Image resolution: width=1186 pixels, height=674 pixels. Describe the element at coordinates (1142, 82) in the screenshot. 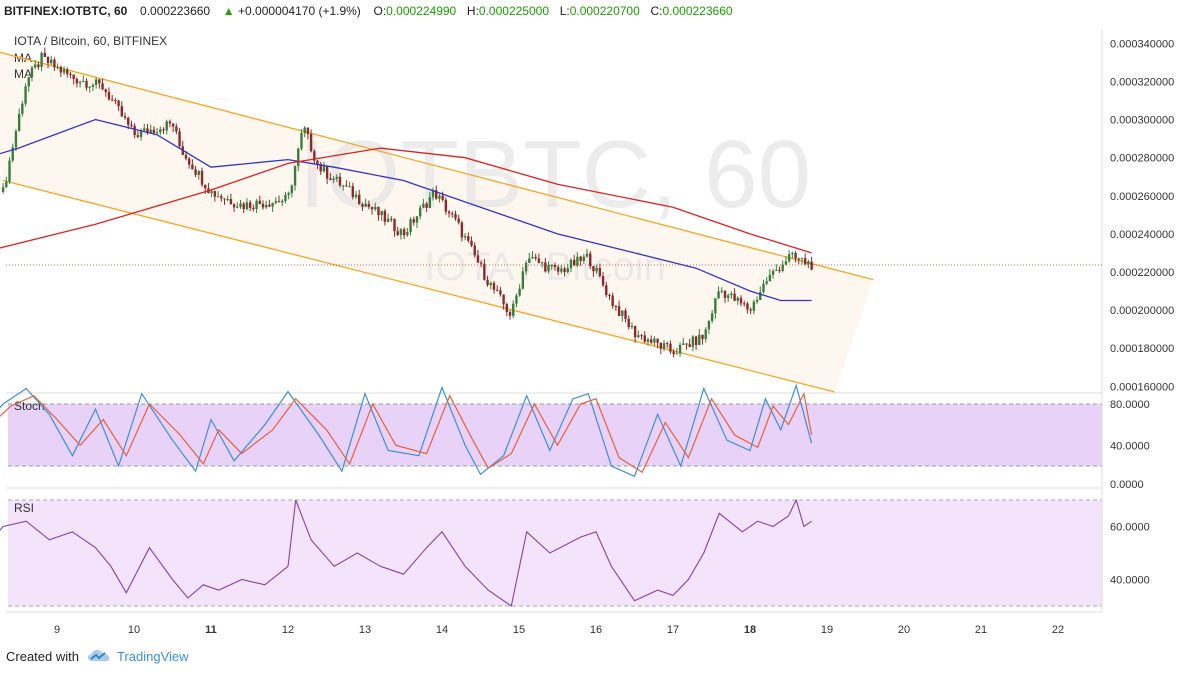

I see `y-tick-label: 0.000320000` at that location.